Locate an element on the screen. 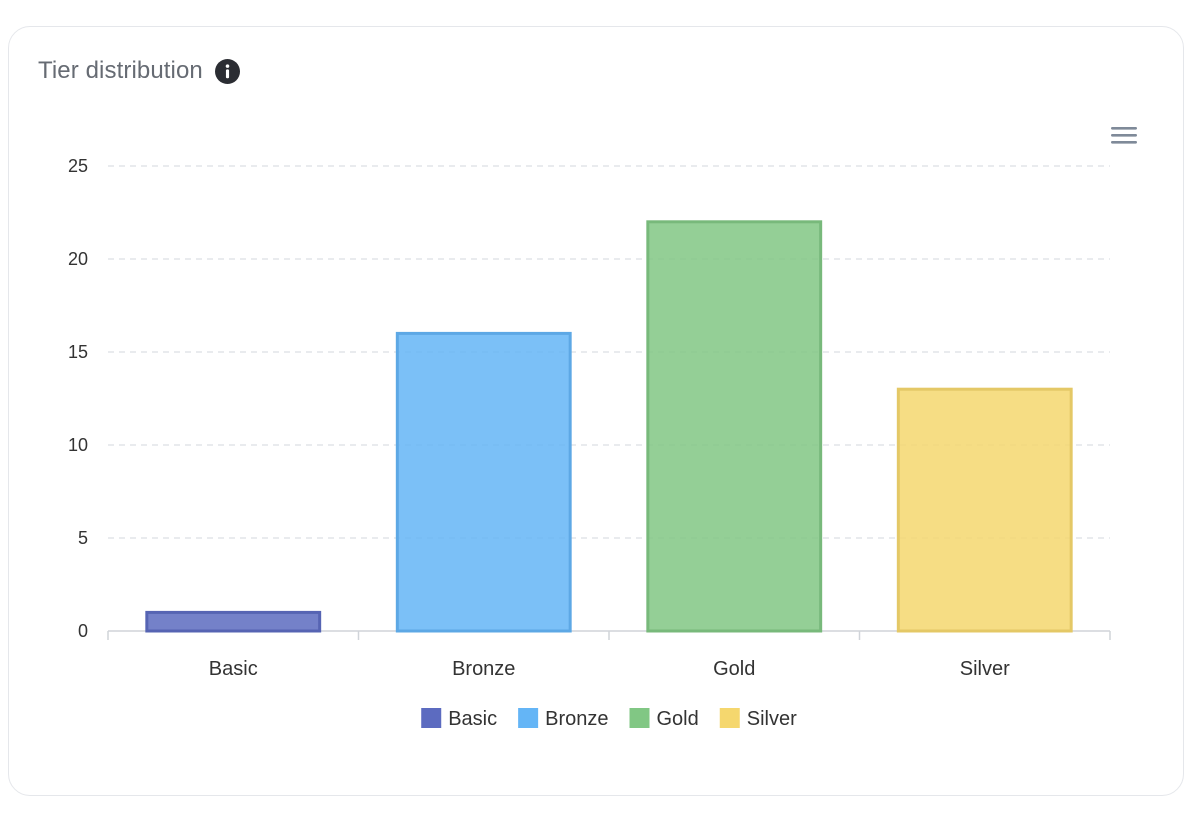 The image size is (1204, 824). bar-basic is located at coordinates (233, 621).